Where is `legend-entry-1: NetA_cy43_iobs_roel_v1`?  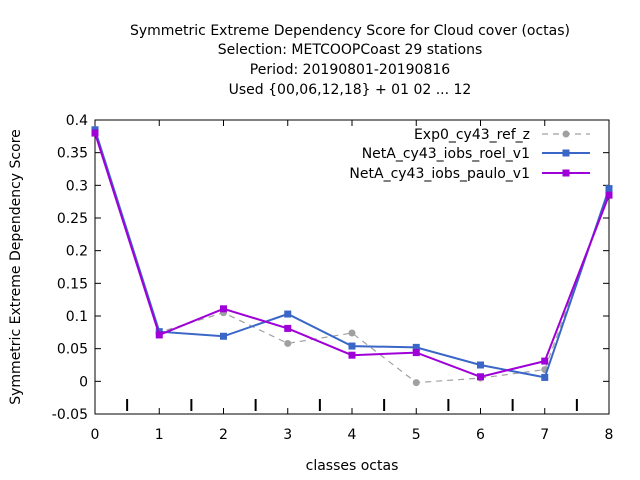 legend-entry-1: NetA_cy43_iobs_roel_v1 is located at coordinates (476, 154).